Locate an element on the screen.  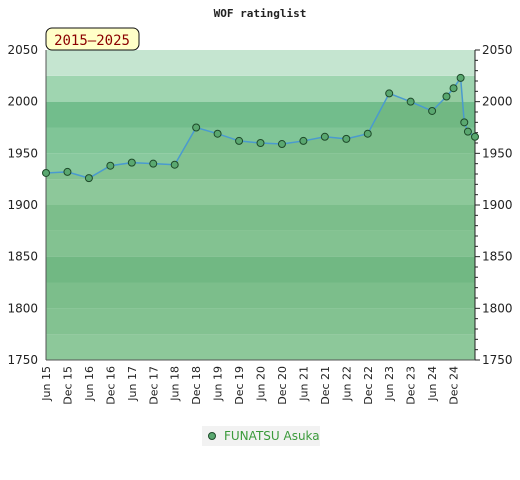
x-tick-label: Jun 19 is located at coordinates (218, 384).